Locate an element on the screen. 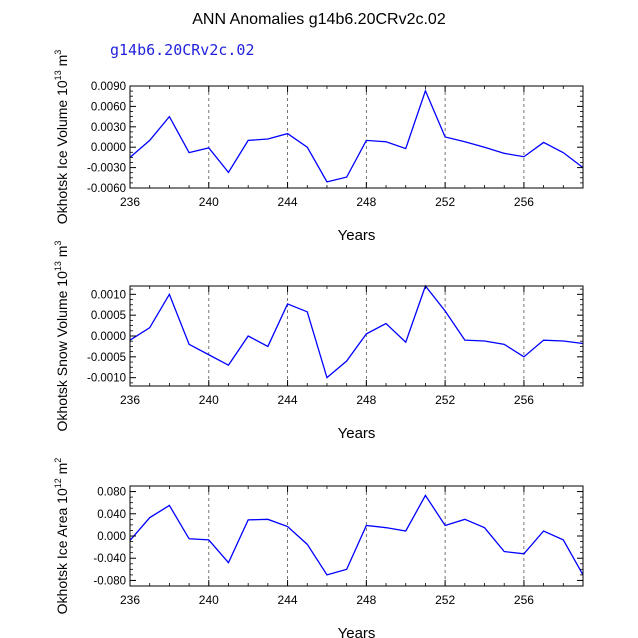 The width and height of the screenshot is (638, 638). y-axis-label: Okhotsk Ice Area 1012 m2 is located at coordinates (61, 536).